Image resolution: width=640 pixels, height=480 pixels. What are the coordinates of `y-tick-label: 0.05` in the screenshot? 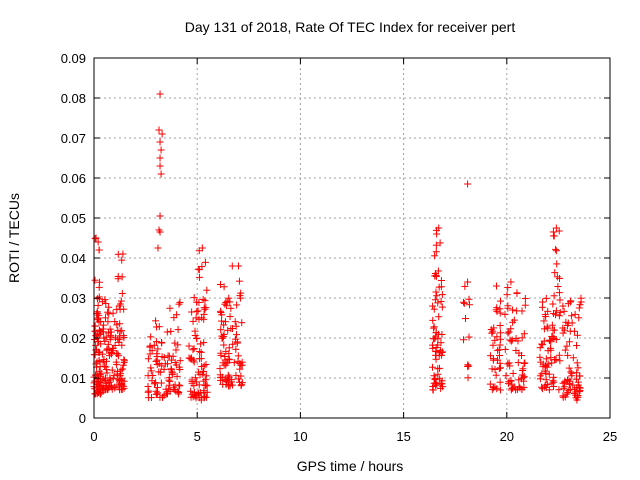 It's located at (73, 218).